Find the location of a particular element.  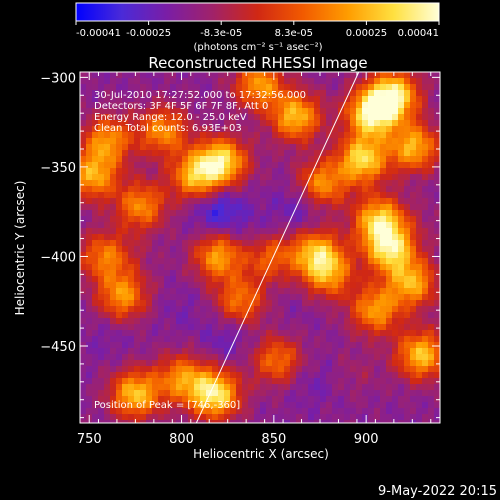

annotation-time-range: 30-Jul-2010 17:27:52.000 to 17:32:56.000 is located at coordinates (200, 95).